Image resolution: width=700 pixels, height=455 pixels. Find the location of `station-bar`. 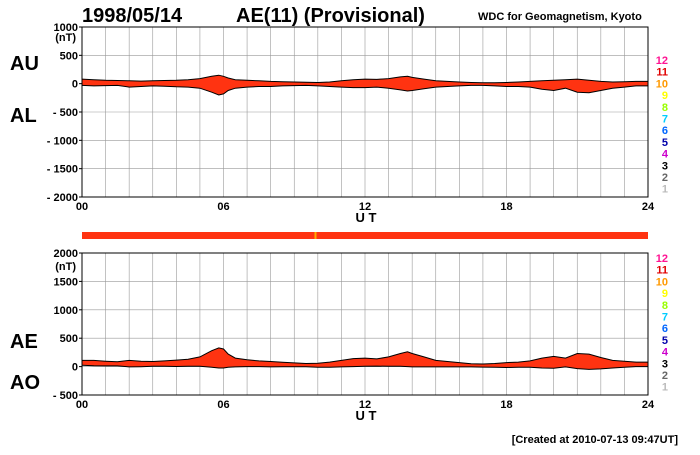

station-bar is located at coordinates (365, 235).